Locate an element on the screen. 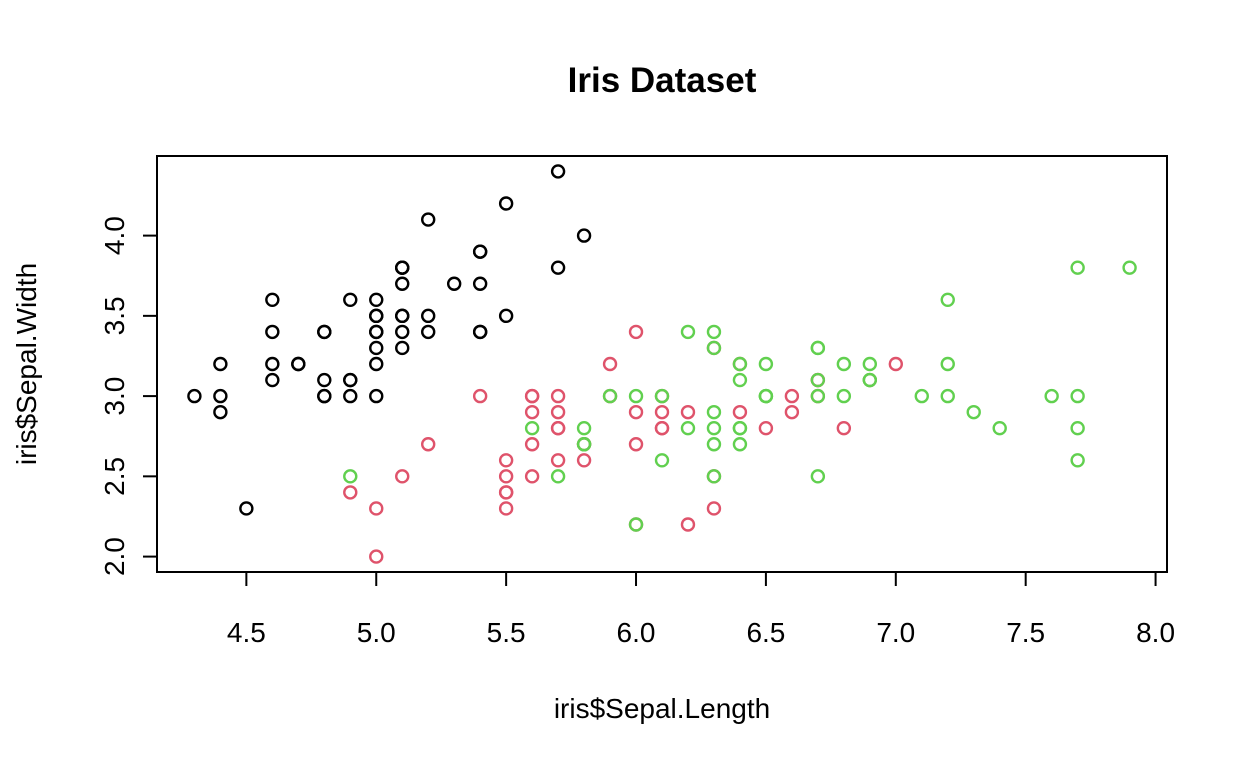 The width and height of the screenshot is (1248, 768). y-tick-label: 4.0 is located at coordinates (114, 235).